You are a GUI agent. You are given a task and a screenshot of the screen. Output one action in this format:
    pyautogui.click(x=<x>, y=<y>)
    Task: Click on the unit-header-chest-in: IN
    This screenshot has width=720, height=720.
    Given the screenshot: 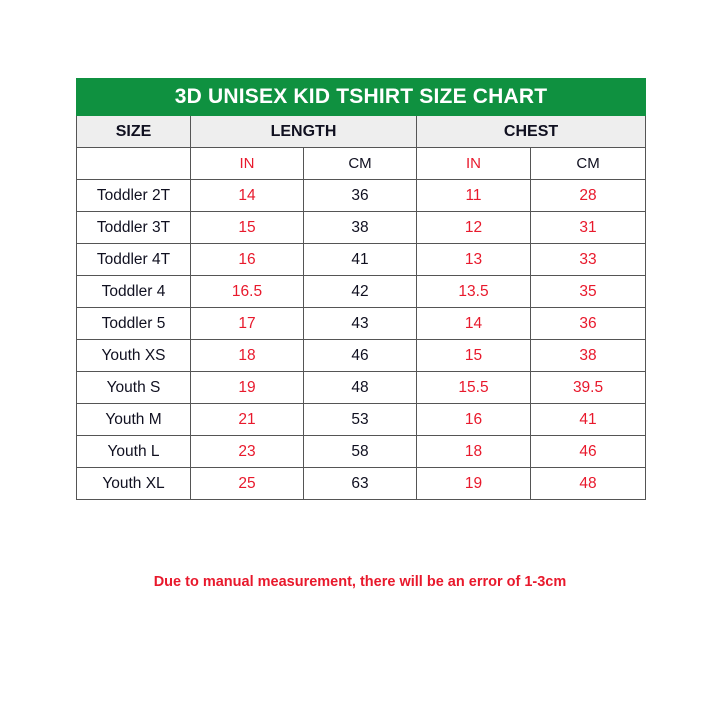 What is the action you would take?
    pyautogui.click(x=473, y=163)
    